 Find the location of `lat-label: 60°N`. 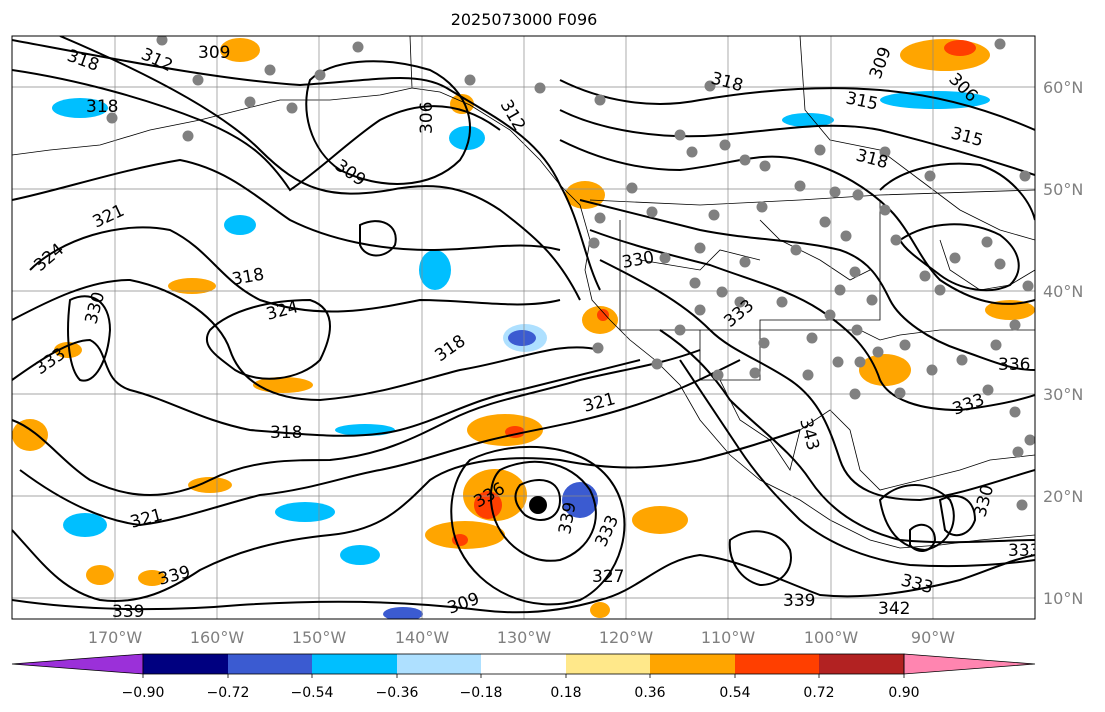

lat-label: 60°N is located at coordinates (1063, 87).